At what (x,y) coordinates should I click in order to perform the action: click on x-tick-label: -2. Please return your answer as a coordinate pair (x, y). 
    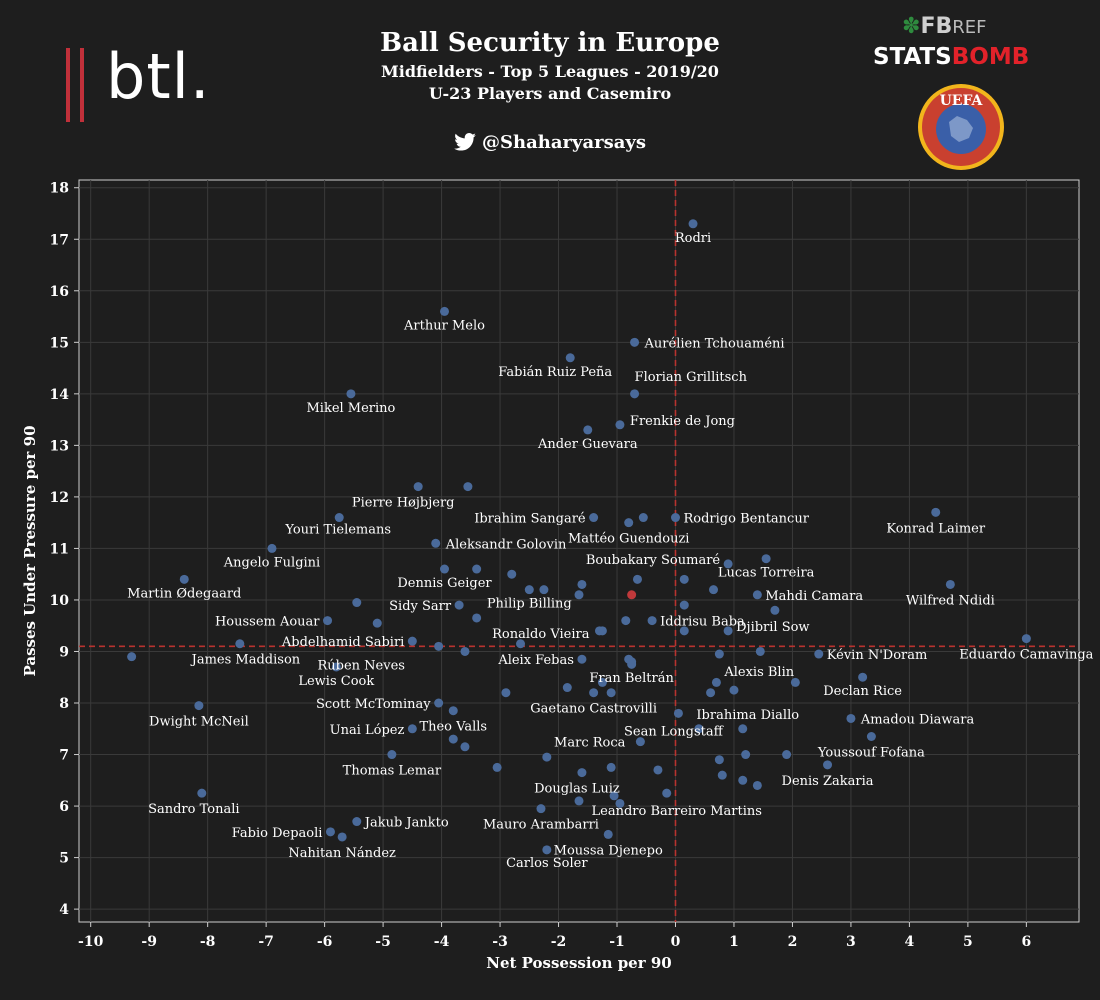
    Looking at the image, I should click on (559, 942).